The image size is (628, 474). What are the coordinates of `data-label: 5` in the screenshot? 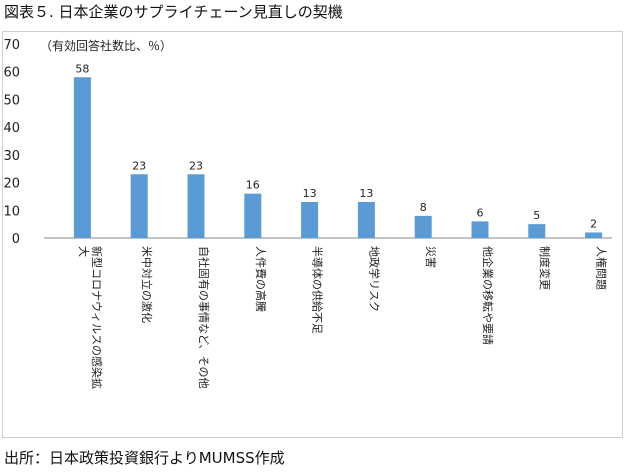 It's located at (536, 215).